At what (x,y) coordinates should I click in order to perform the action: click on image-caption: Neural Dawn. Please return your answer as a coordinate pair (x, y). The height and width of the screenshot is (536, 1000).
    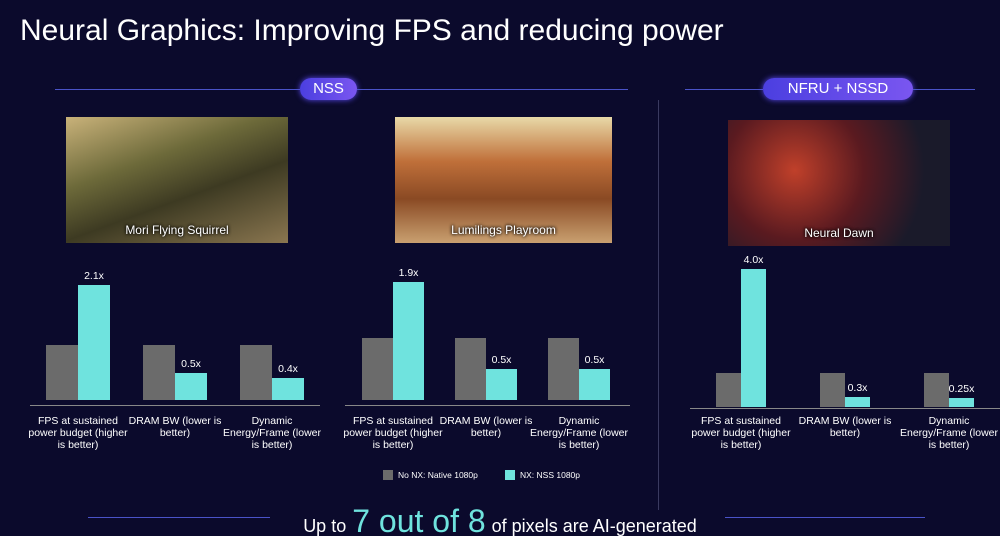
    Looking at the image, I should click on (839, 233).